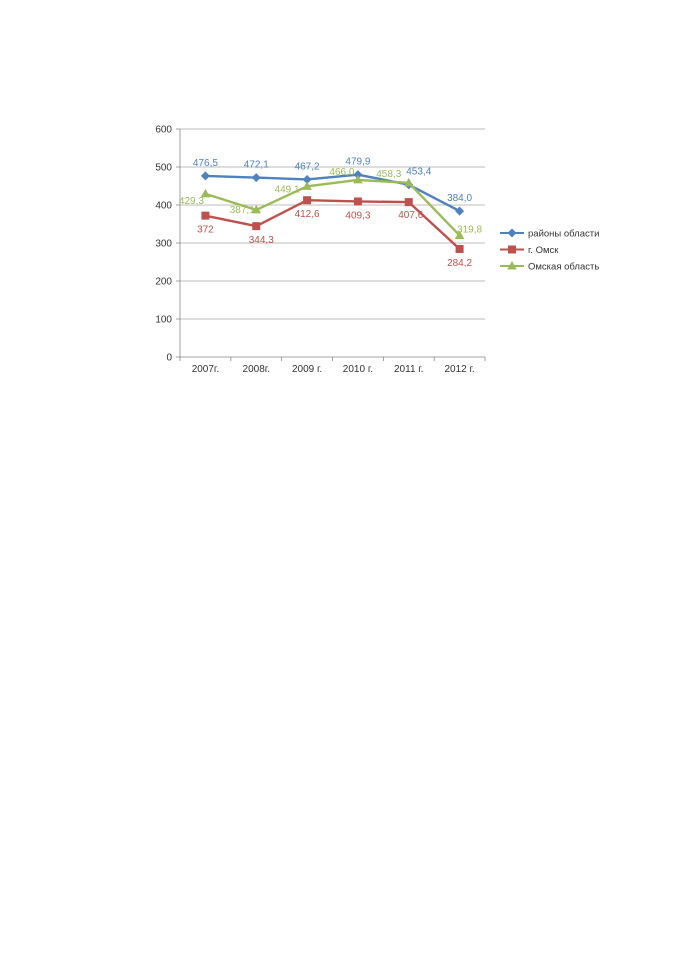 The width and height of the screenshot is (678, 960). What do you see at coordinates (163, 320) in the screenshot?
I see `y-tick-label: 100` at bounding box center [163, 320].